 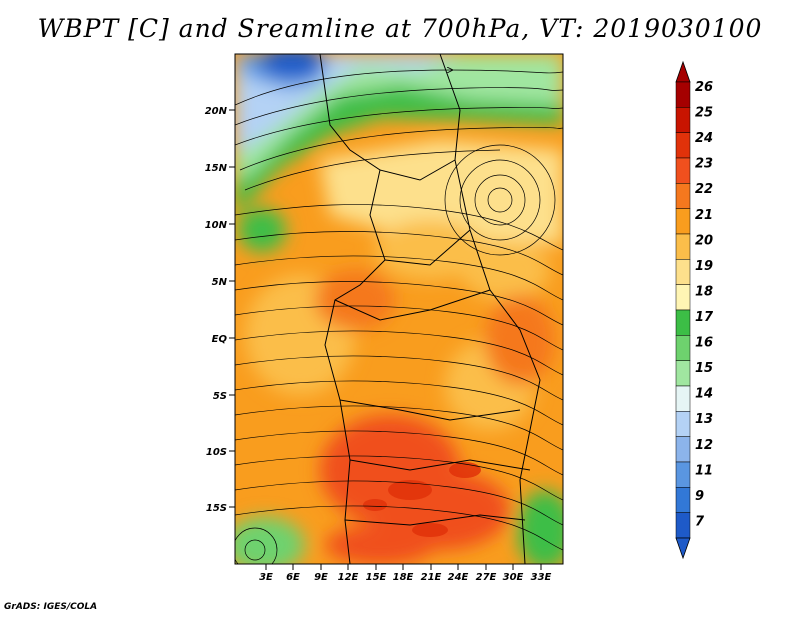 What do you see at coordinates (293, 577) in the screenshot?
I see `lon-tick-6e: 6E` at bounding box center [293, 577].